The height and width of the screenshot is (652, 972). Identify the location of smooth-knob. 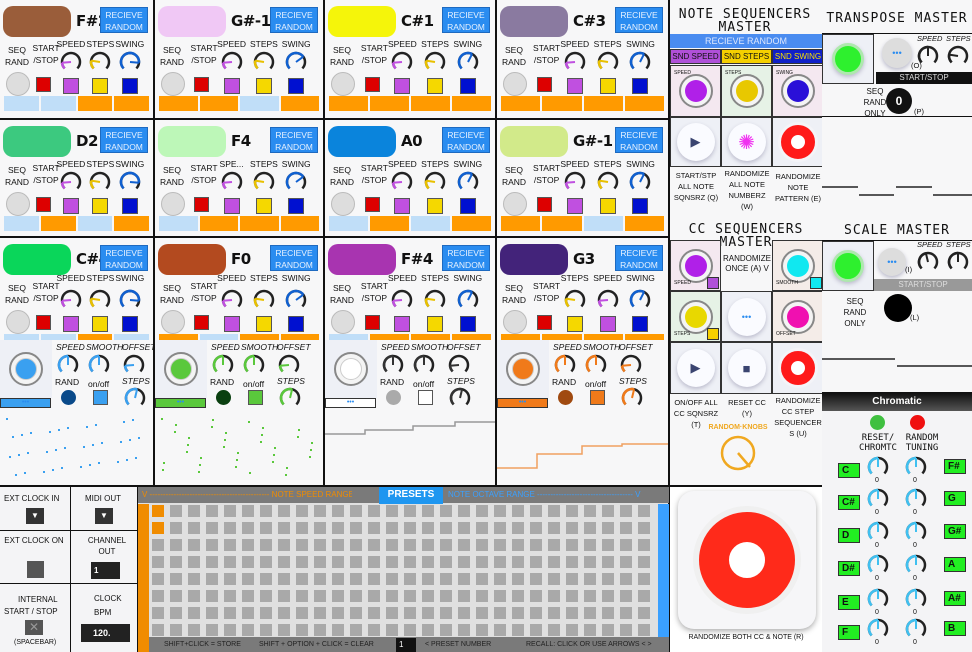
(424, 365).